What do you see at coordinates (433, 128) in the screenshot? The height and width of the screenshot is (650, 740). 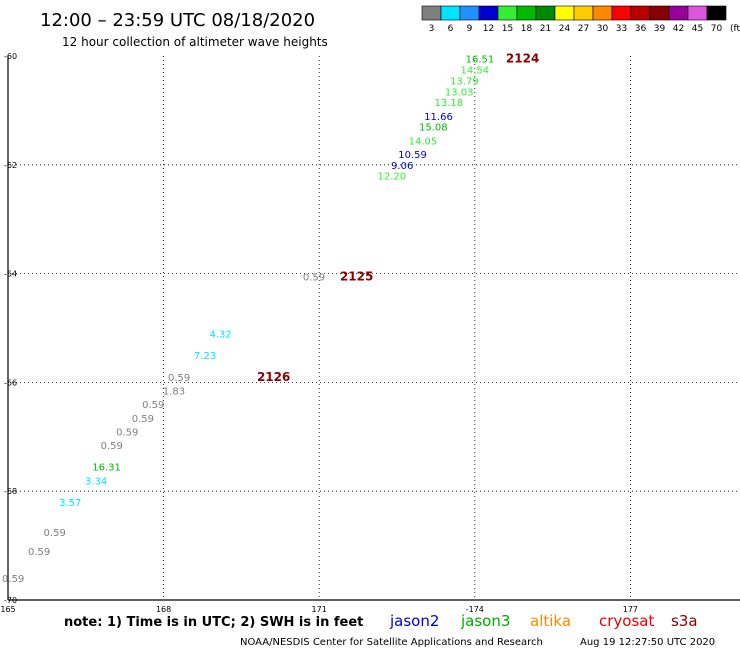 I see `wave-height-value: 15.08` at bounding box center [433, 128].